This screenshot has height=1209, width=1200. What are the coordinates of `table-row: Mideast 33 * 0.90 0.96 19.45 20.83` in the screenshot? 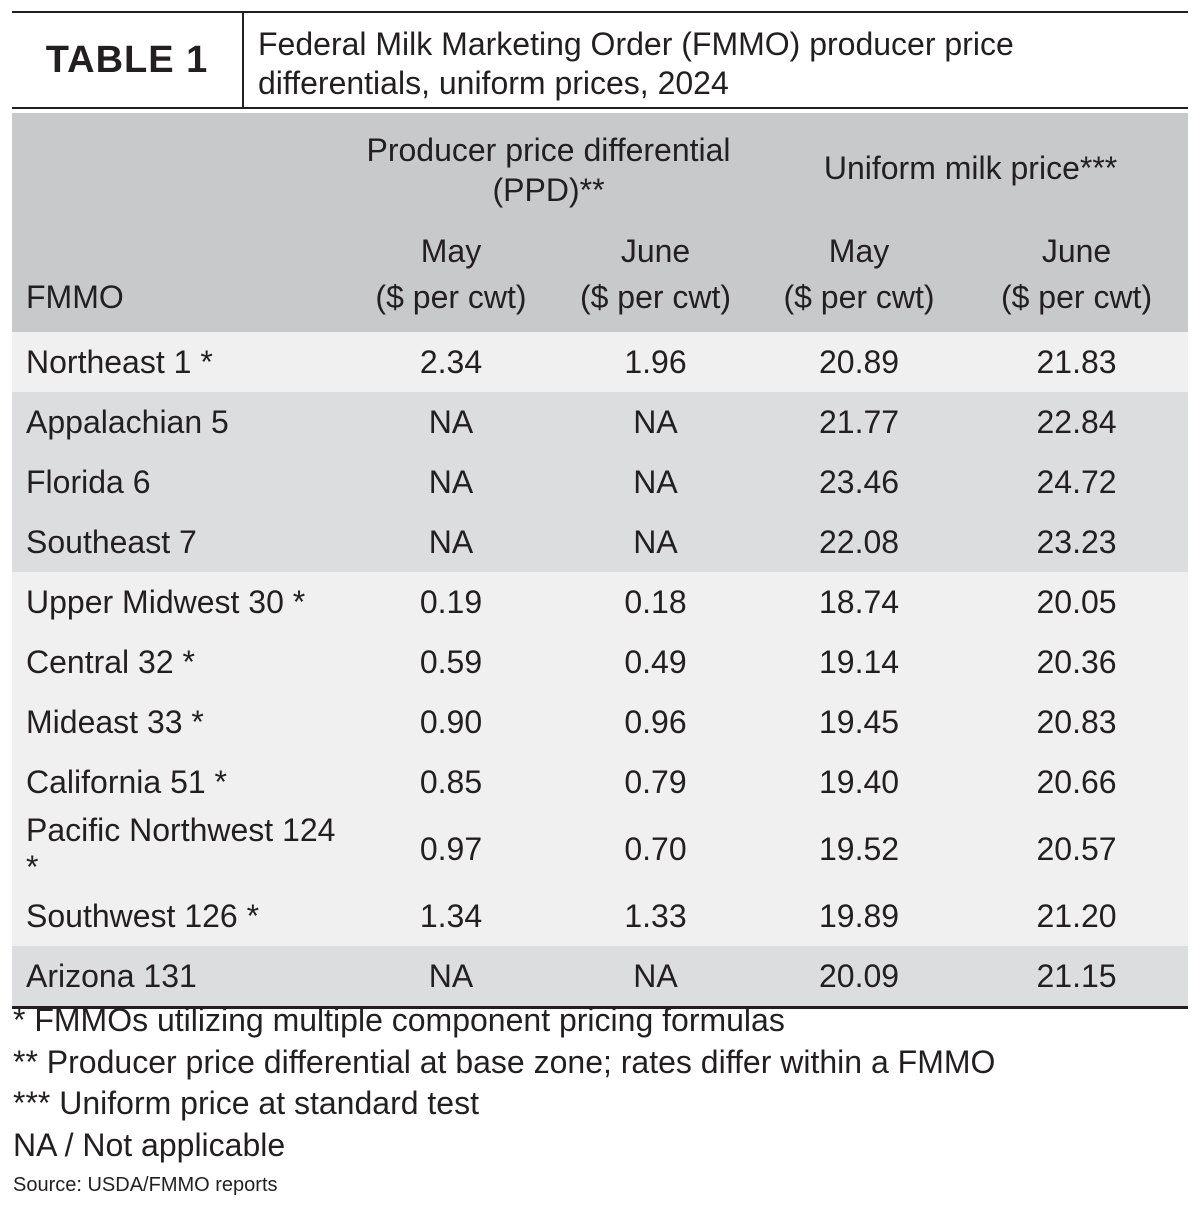 It's located at (600, 722).